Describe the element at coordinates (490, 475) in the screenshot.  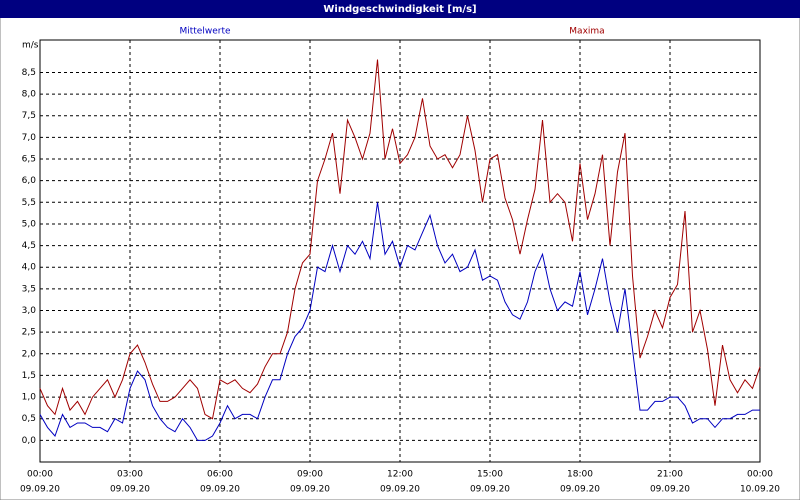
I see `x-tick-label: 15:00` at that location.